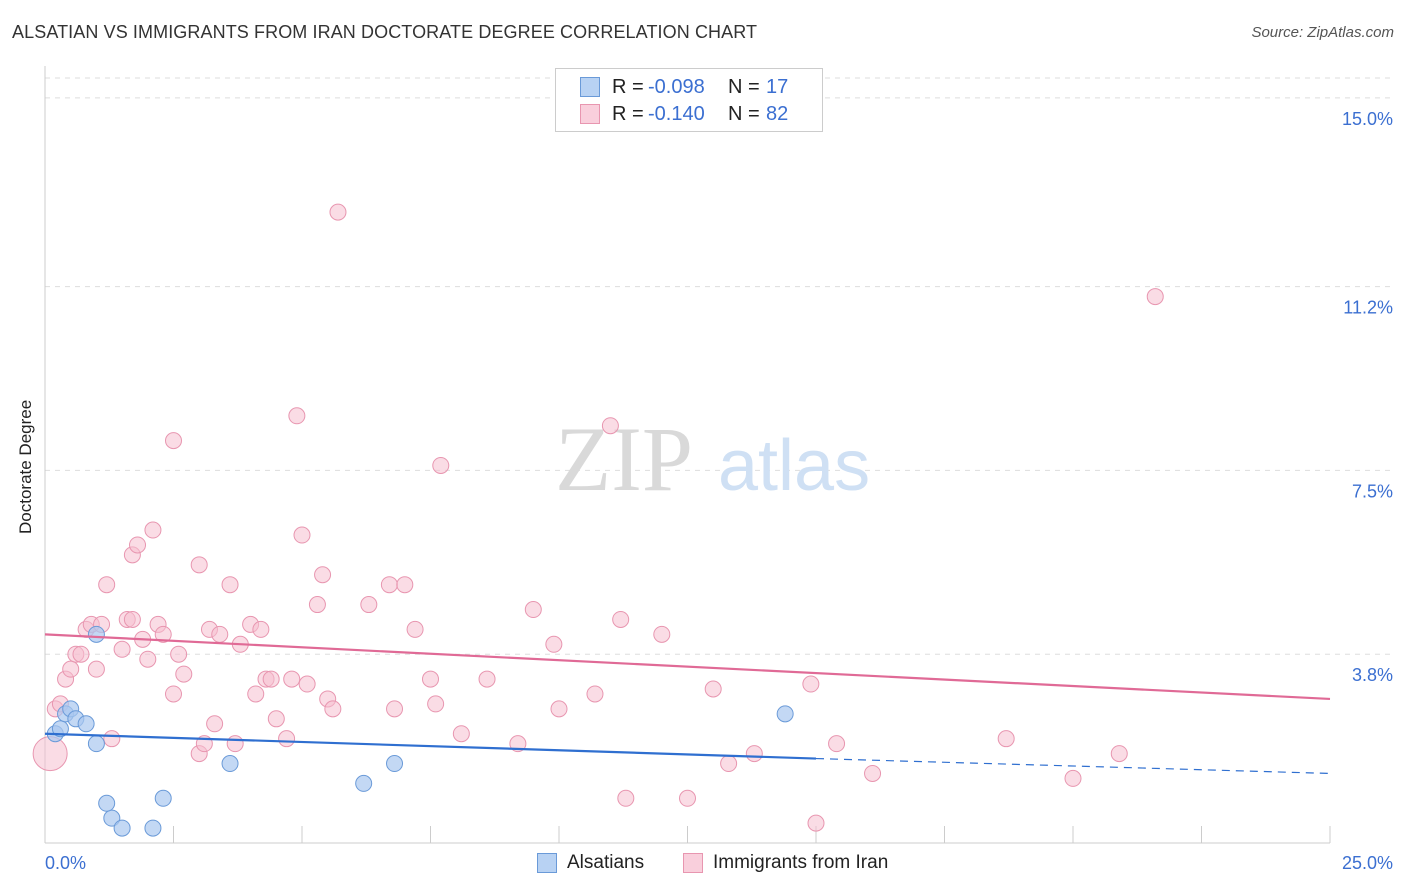  What do you see at coordinates (693, 863) in the screenshot?
I see `bottom-legend-swatch-pink` at bounding box center [693, 863].